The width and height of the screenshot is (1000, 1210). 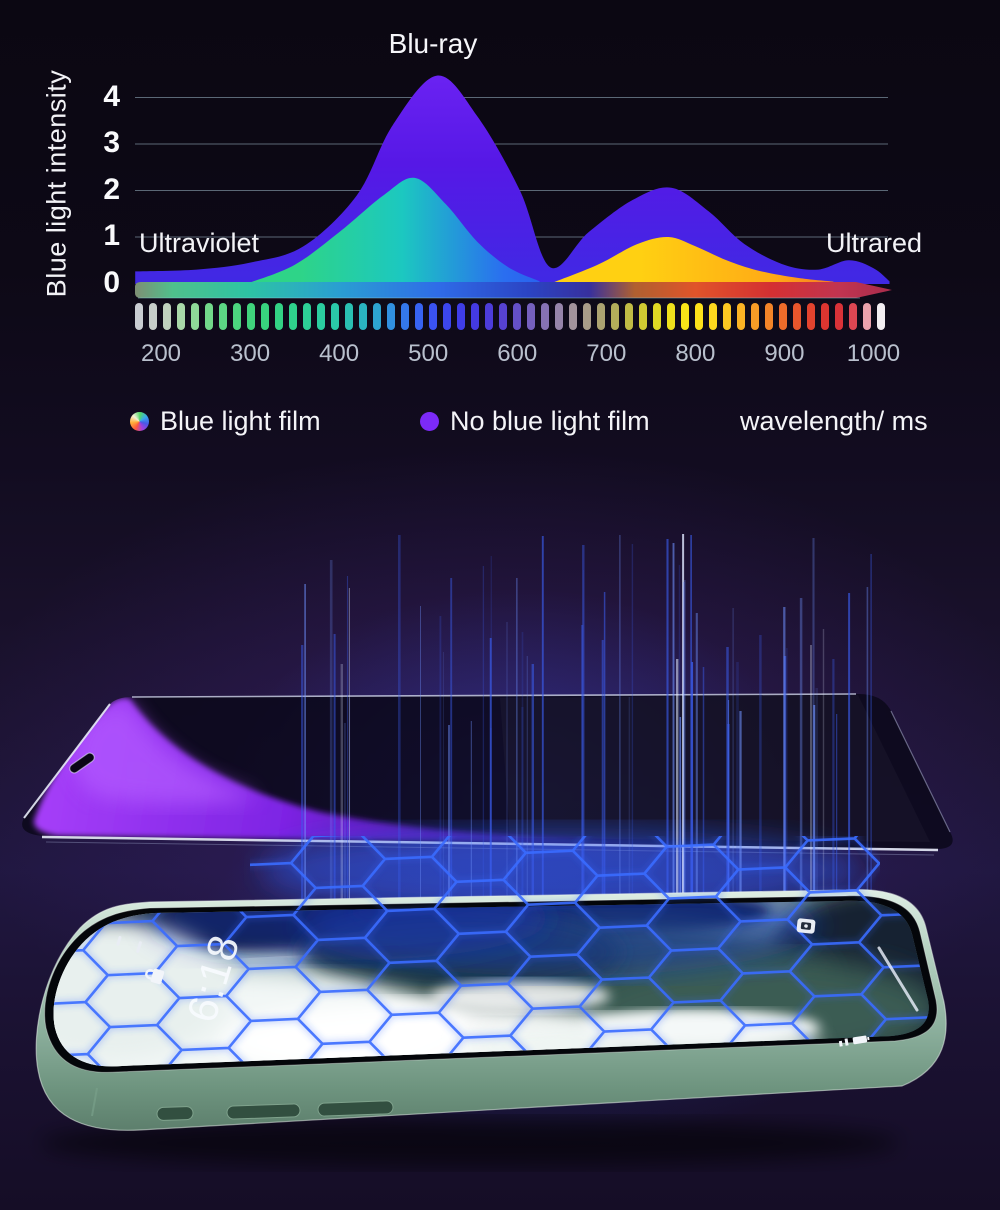 What do you see at coordinates (129, 944) in the screenshot?
I see `status-dashes` at bounding box center [129, 944].